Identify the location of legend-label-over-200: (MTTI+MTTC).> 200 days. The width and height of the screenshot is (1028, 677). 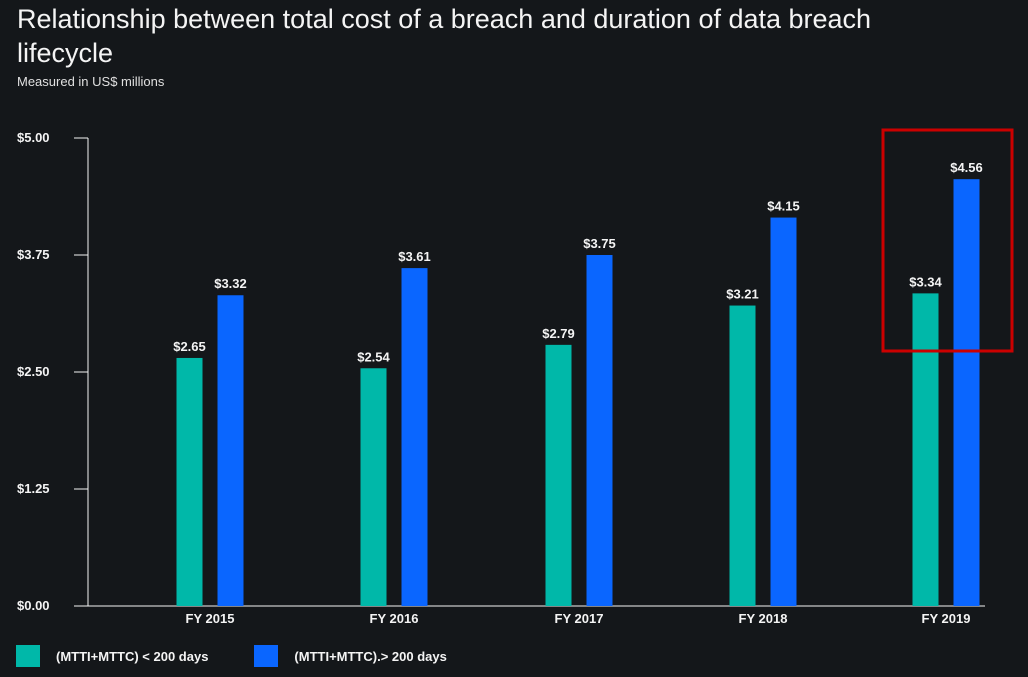
(370, 656).